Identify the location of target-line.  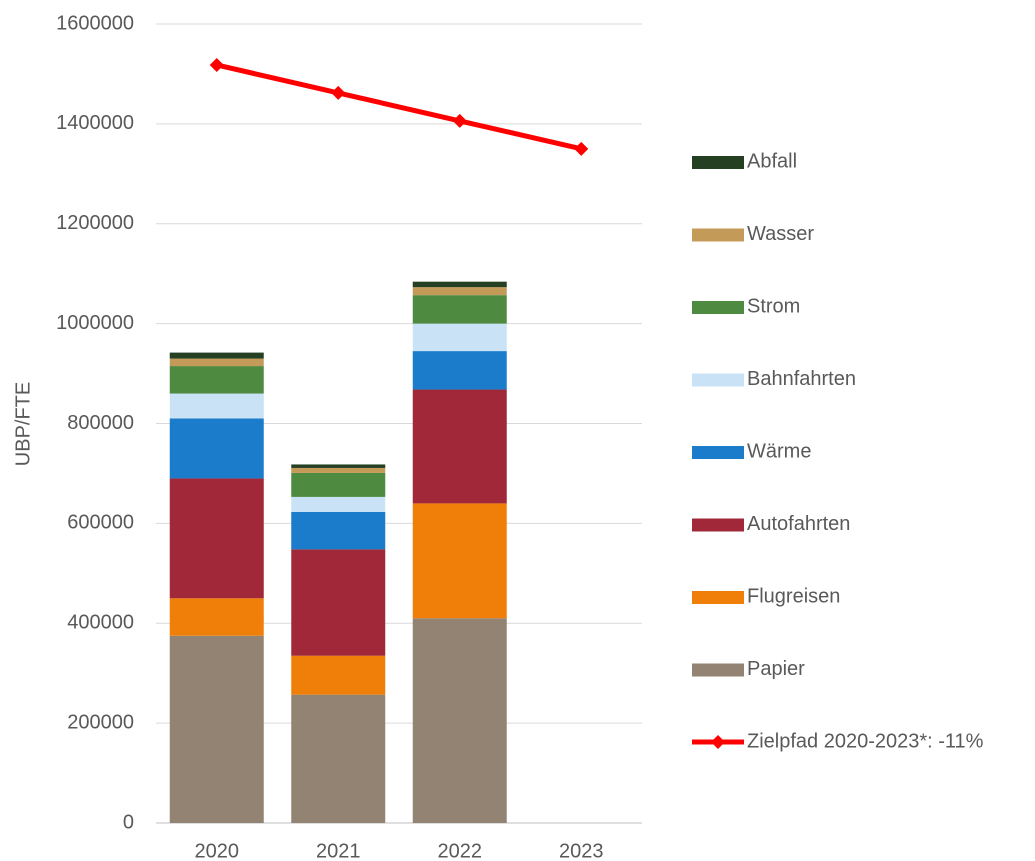
(399, 106).